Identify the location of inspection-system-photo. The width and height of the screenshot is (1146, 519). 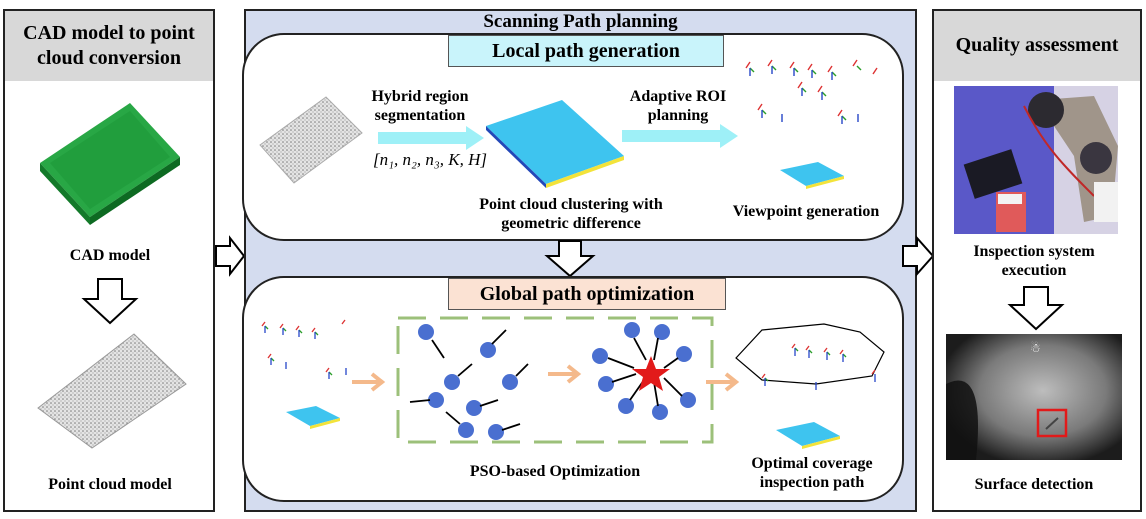
(1036, 160).